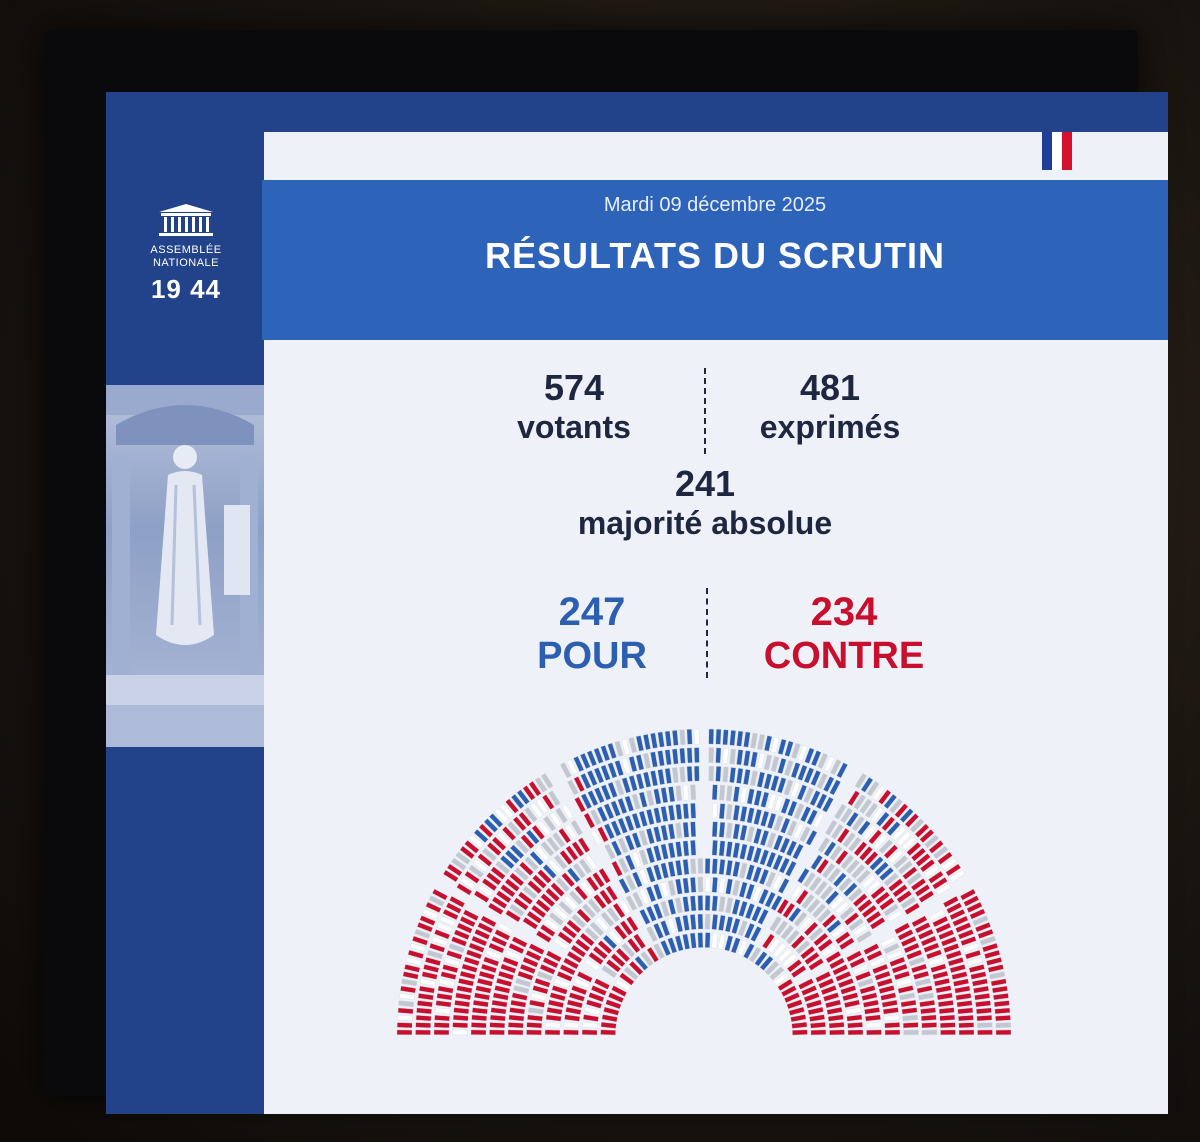 This screenshot has width=1200, height=1142. What do you see at coordinates (704, 882) in the screenshot?
I see `hemicycle-chart` at bounding box center [704, 882].